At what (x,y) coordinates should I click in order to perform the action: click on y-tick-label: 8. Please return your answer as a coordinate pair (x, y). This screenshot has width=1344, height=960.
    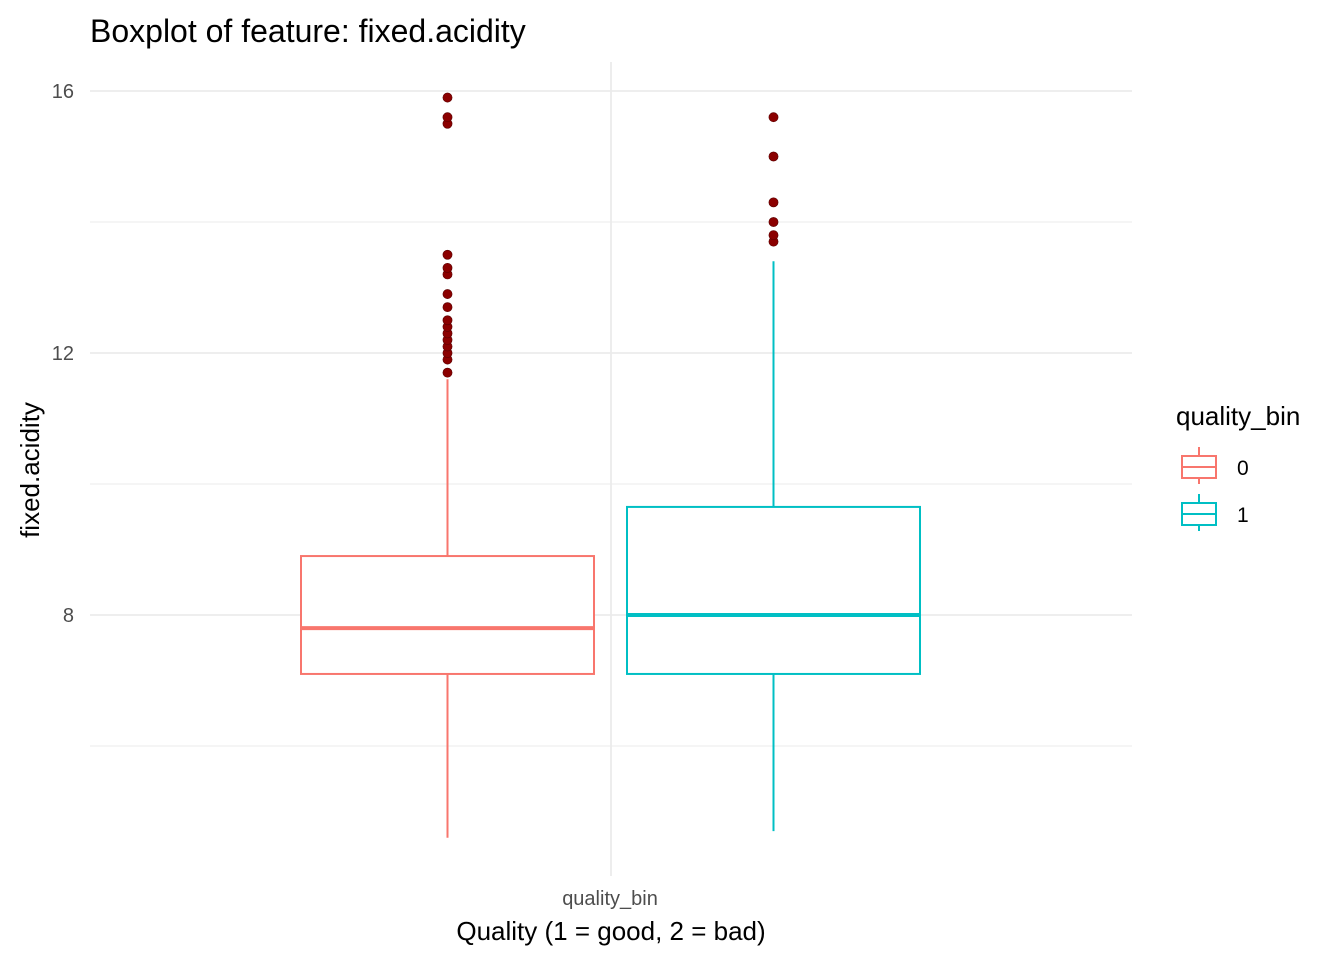
    Looking at the image, I should click on (68, 616).